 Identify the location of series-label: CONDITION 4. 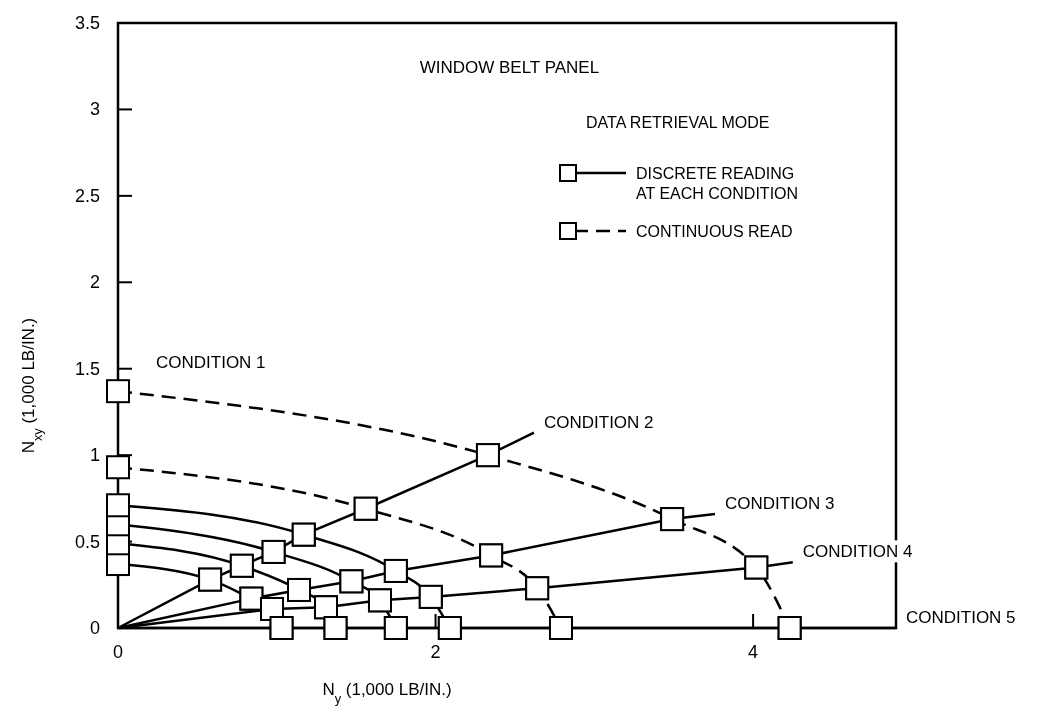
(857, 552).